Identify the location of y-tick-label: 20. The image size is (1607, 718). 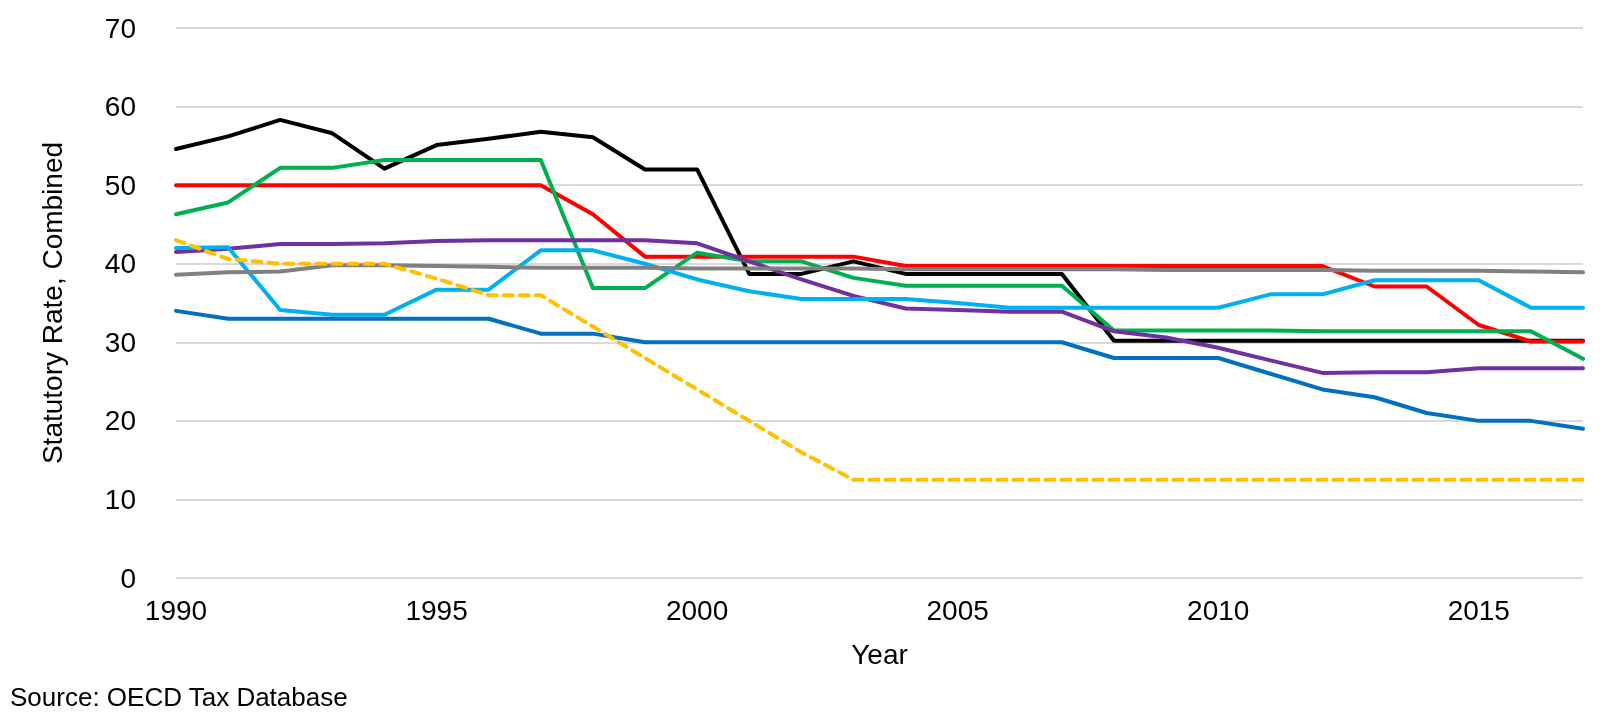
(120, 421).